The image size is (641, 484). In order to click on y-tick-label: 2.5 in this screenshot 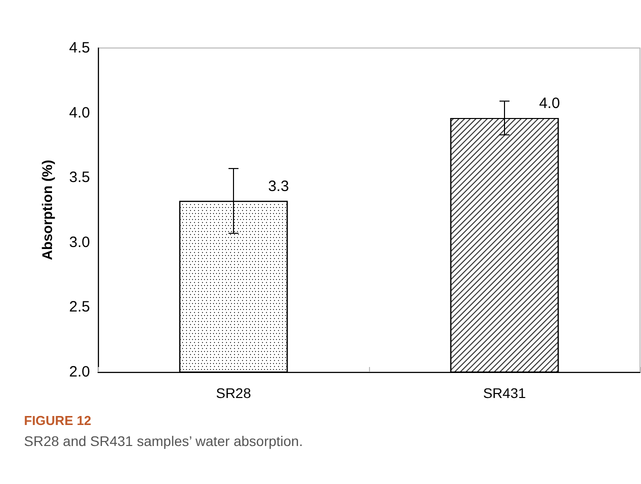, I will do `click(79, 307)`.